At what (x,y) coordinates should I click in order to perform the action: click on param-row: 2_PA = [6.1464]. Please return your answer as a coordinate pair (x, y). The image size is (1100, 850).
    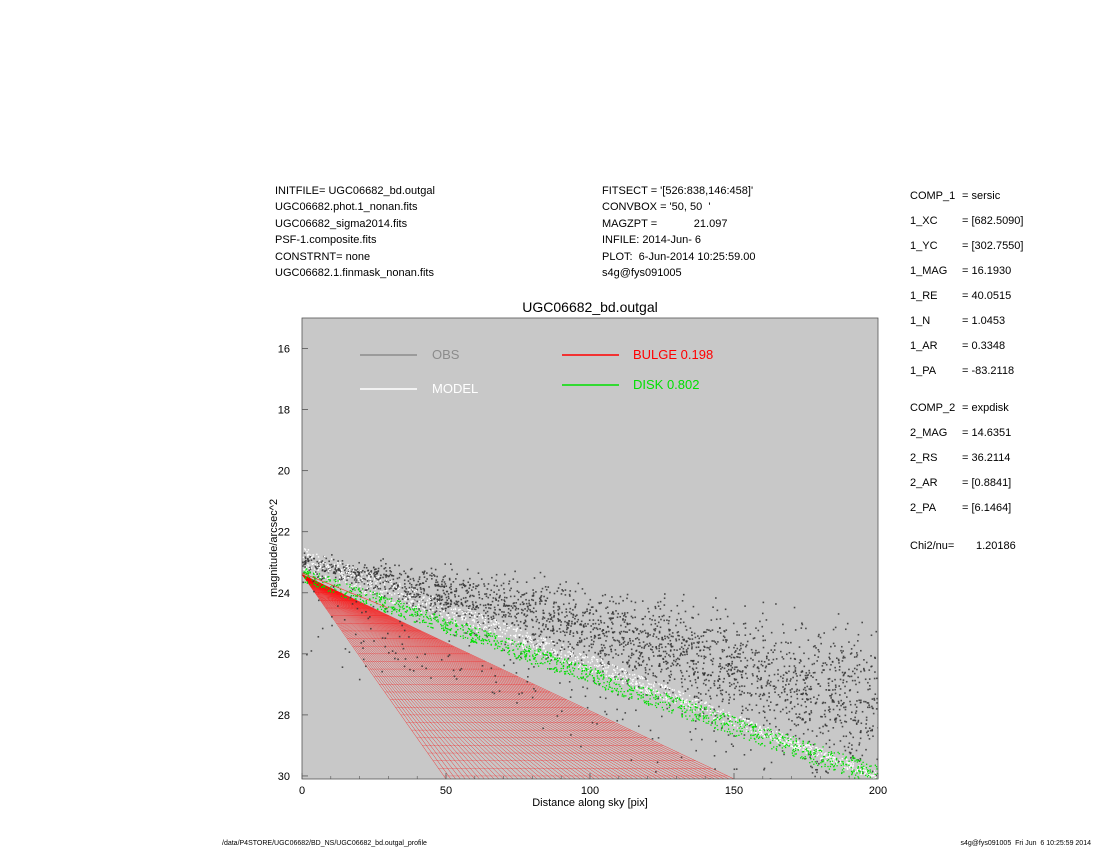
    Looking at the image, I should click on (961, 508).